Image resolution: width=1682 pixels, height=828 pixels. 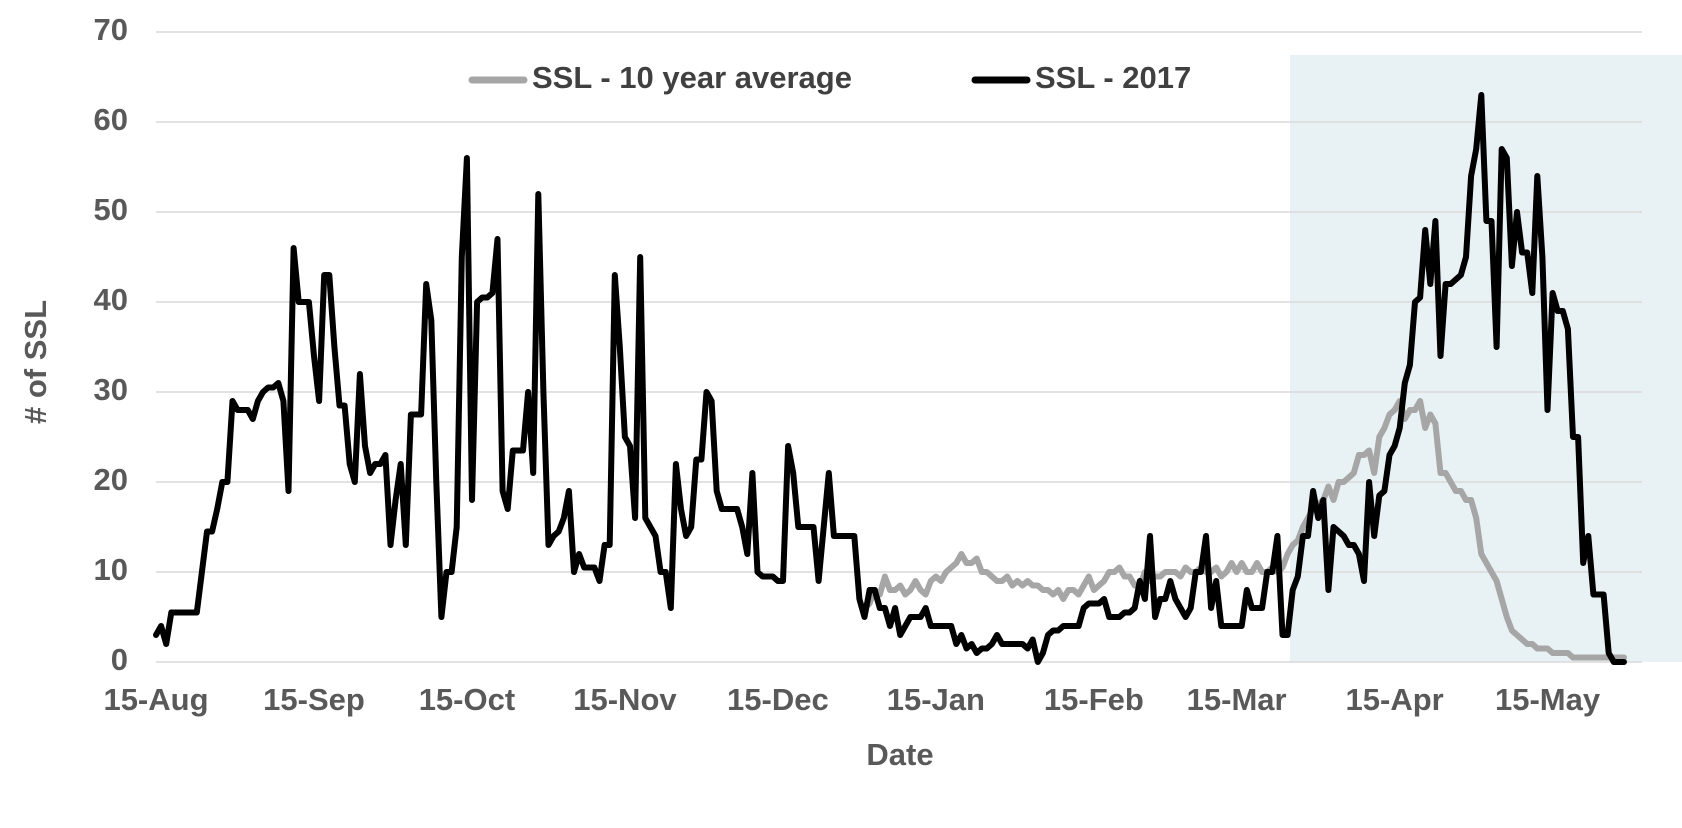 I want to click on x-tick-label: 15-Oct, so click(x=467, y=699).